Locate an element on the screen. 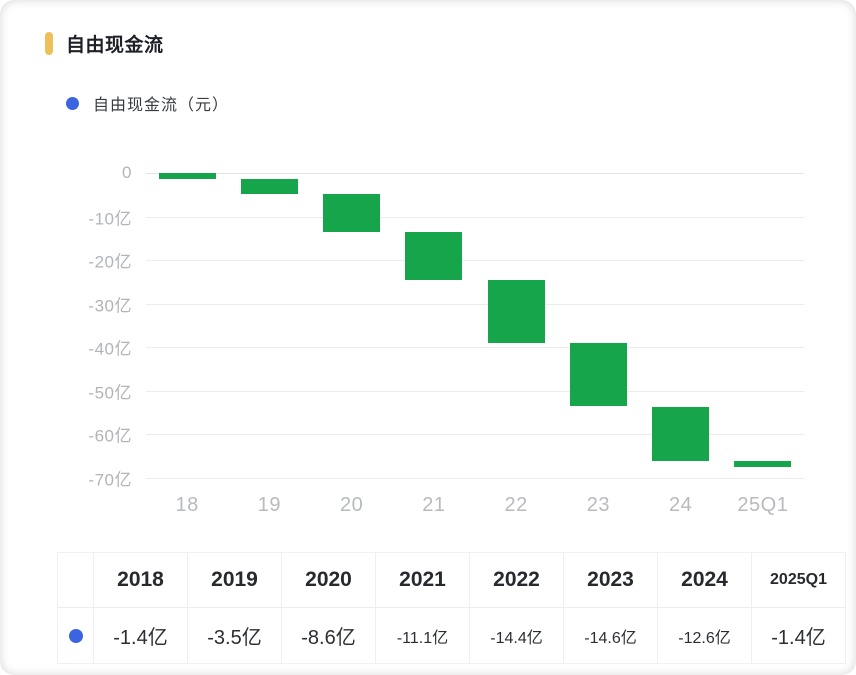 This screenshot has height=675, width=856. page-title: 自由现金流 is located at coordinates (115, 45).